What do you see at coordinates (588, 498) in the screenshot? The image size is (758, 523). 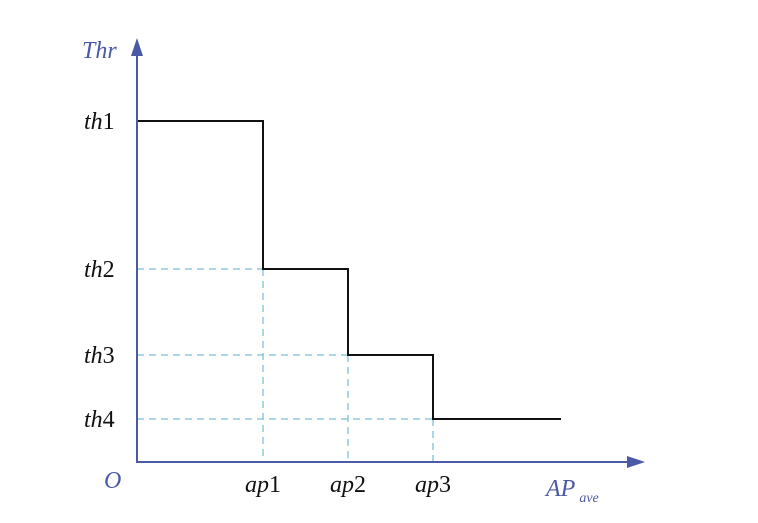 I see `x-axis-label-sub: ave` at bounding box center [588, 498].